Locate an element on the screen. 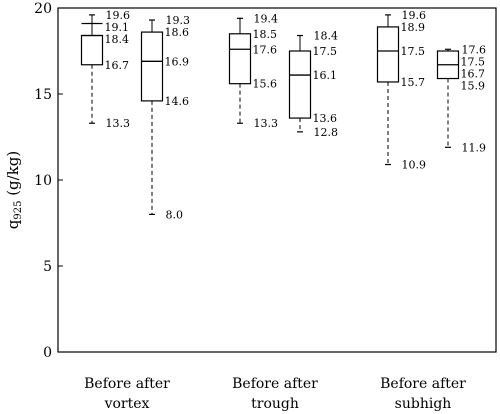 The width and height of the screenshot is (500, 414). y-tick-label-3: 15 is located at coordinates (43, 95).